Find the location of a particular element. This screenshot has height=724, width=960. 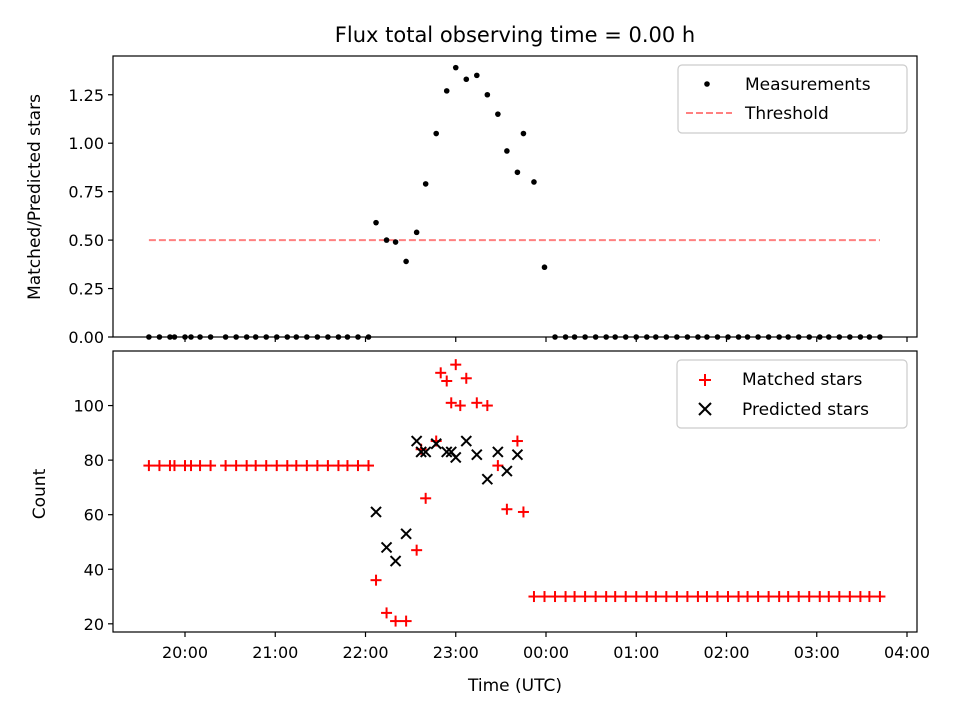

legend-predicted-marker is located at coordinates (705, 409).